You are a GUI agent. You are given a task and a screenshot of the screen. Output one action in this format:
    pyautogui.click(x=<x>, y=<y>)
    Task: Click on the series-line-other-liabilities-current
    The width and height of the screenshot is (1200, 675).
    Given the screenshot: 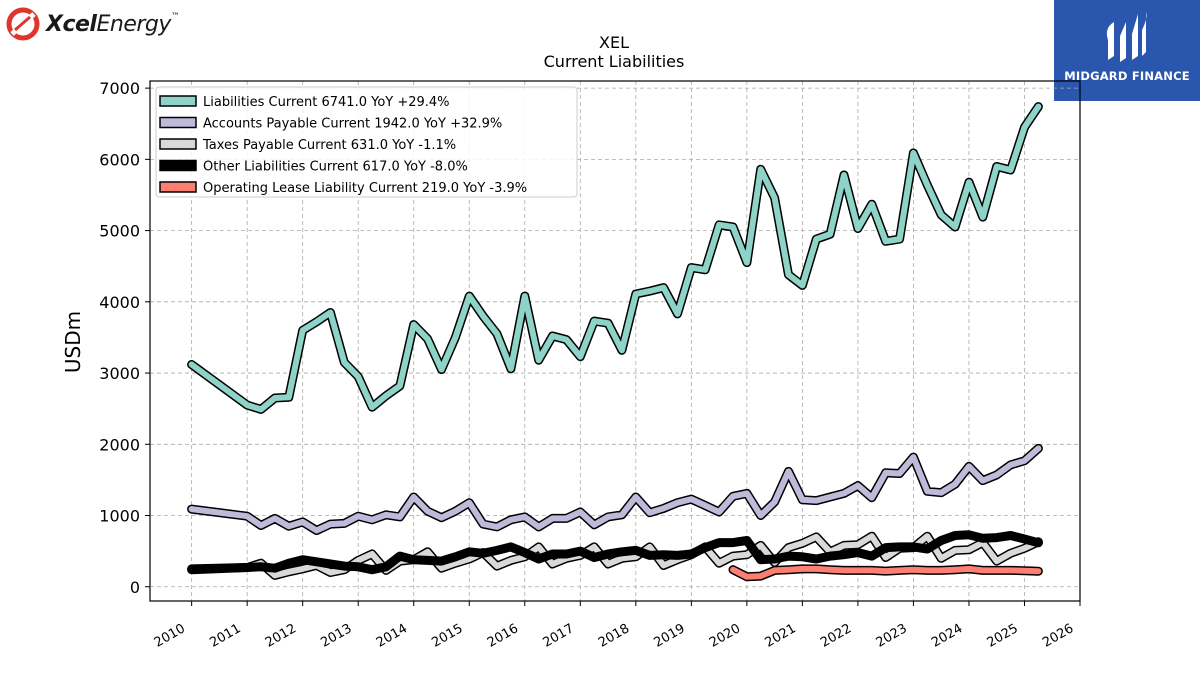 What is the action you would take?
    pyautogui.click(x=615, y=552)
    